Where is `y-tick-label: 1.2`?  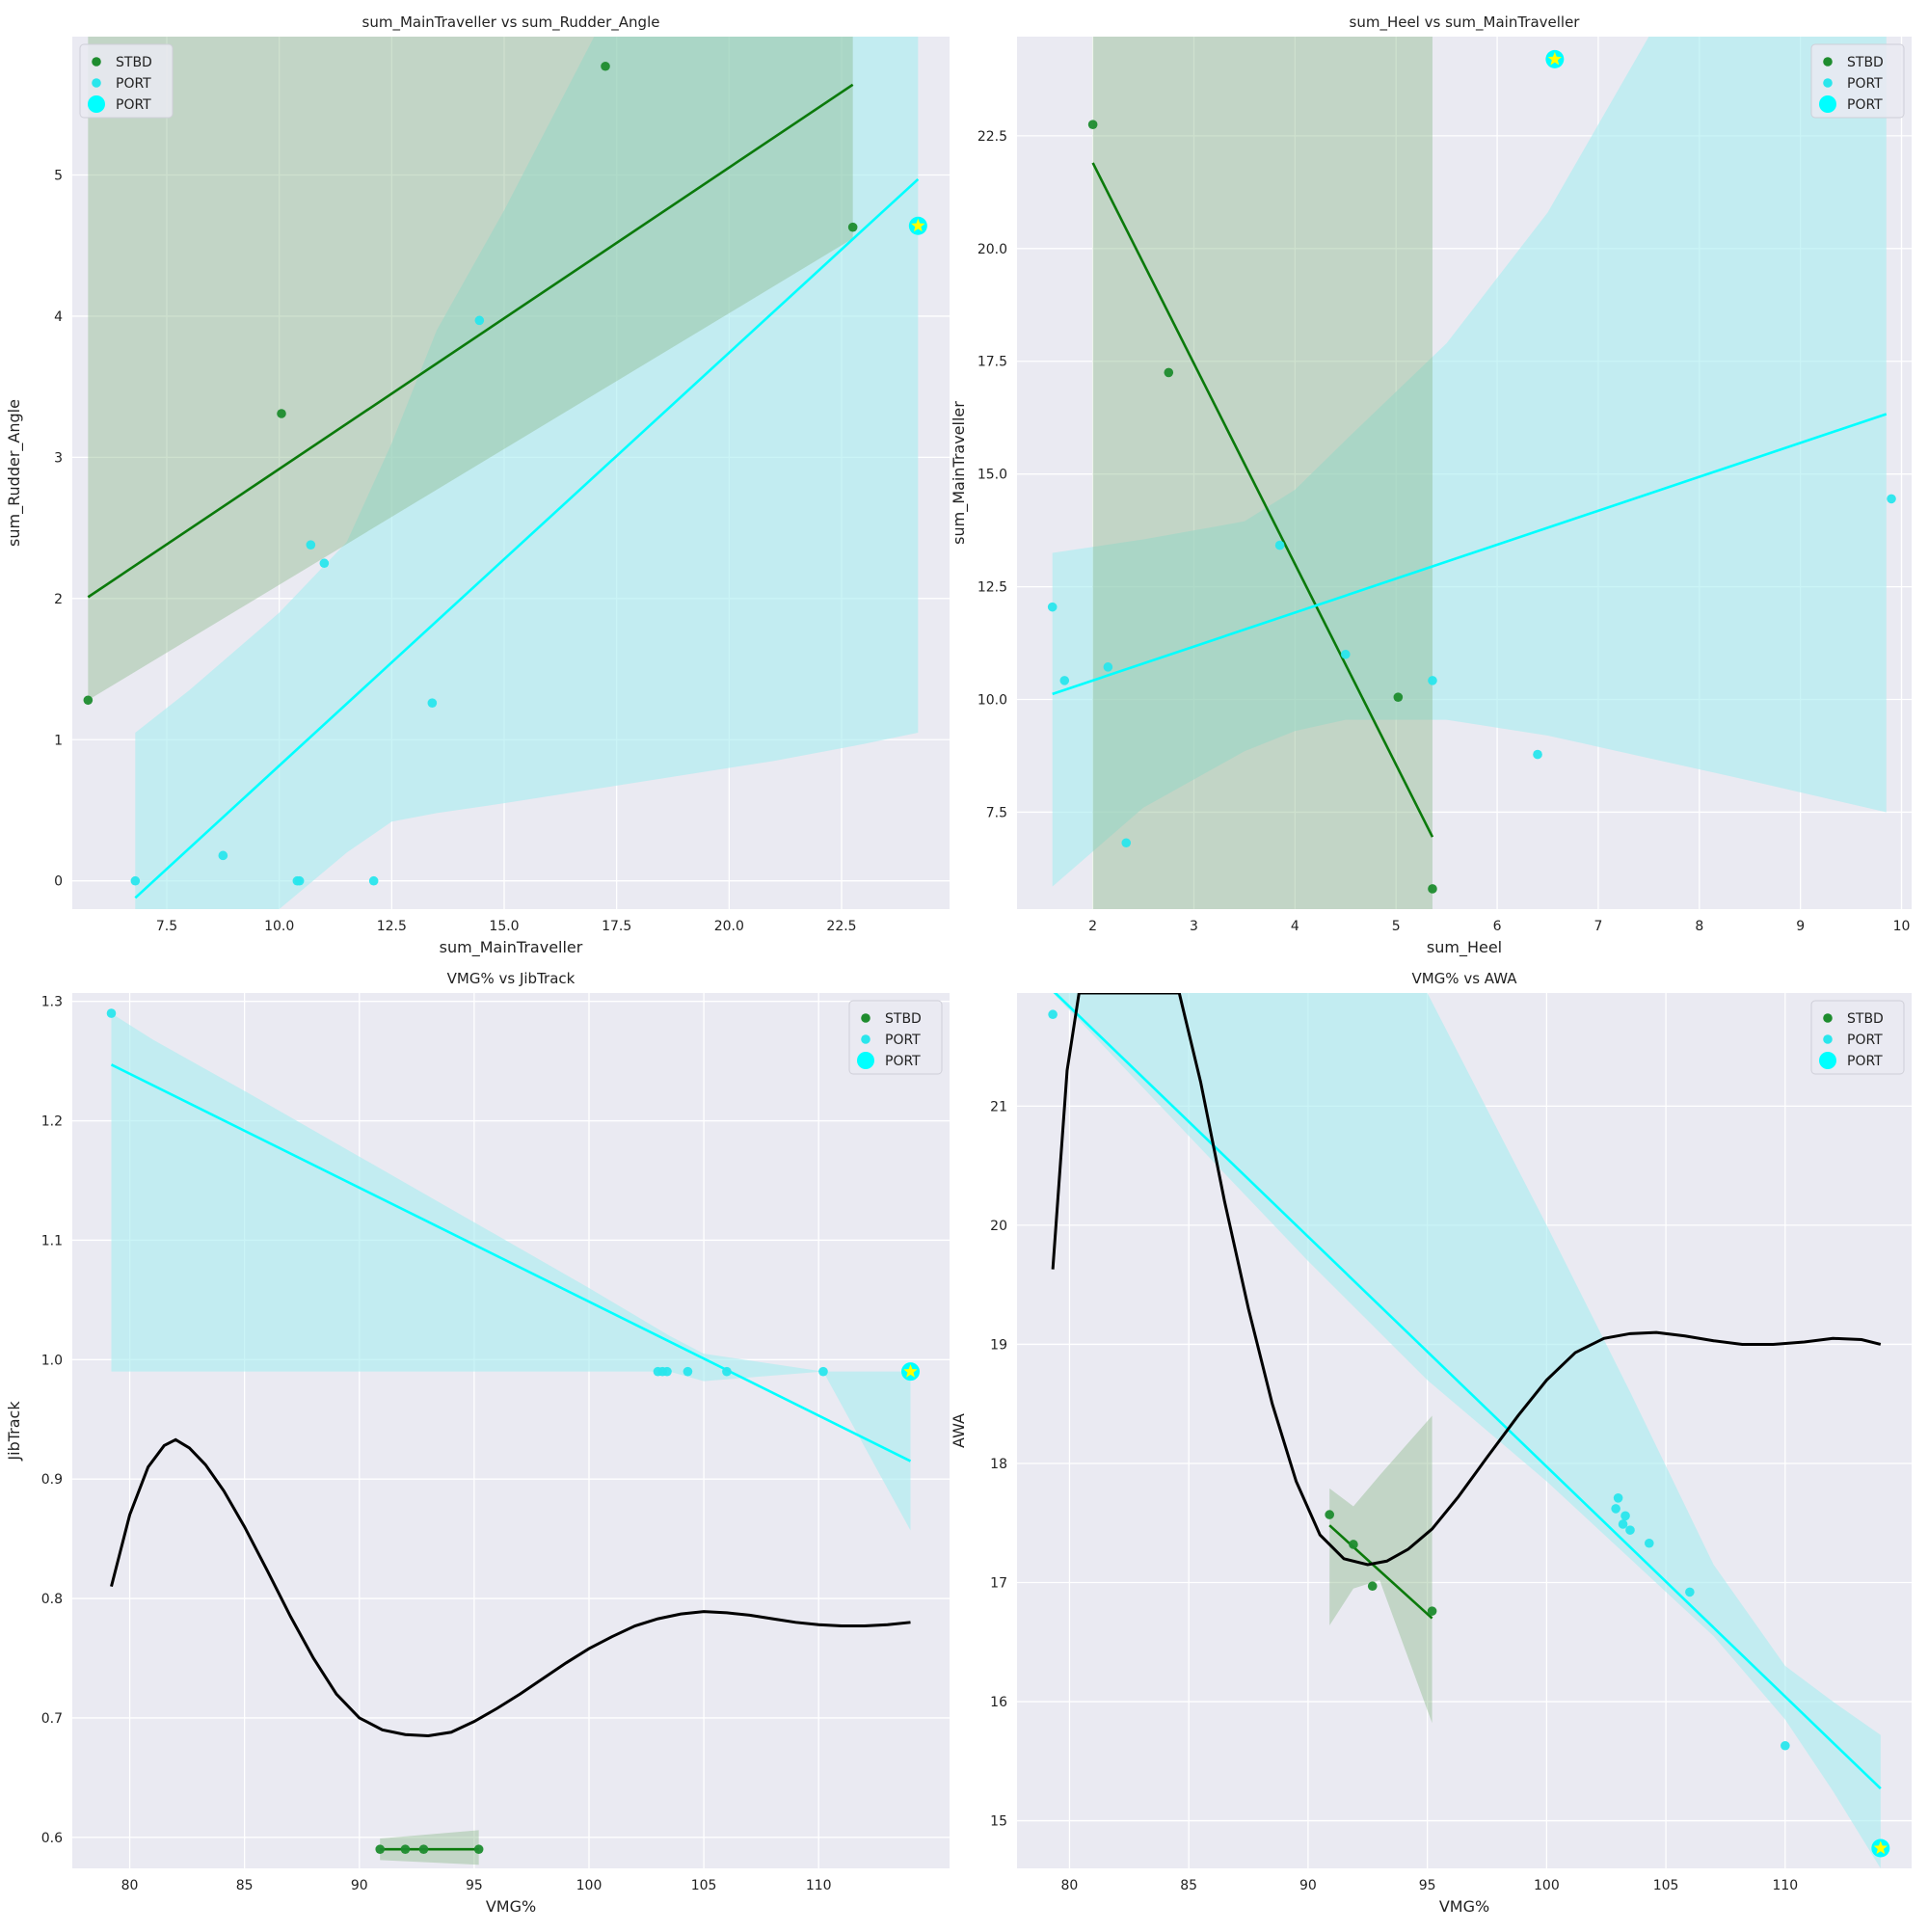
y-tick-label: 1.2 is located at coordinates (52, 1122).